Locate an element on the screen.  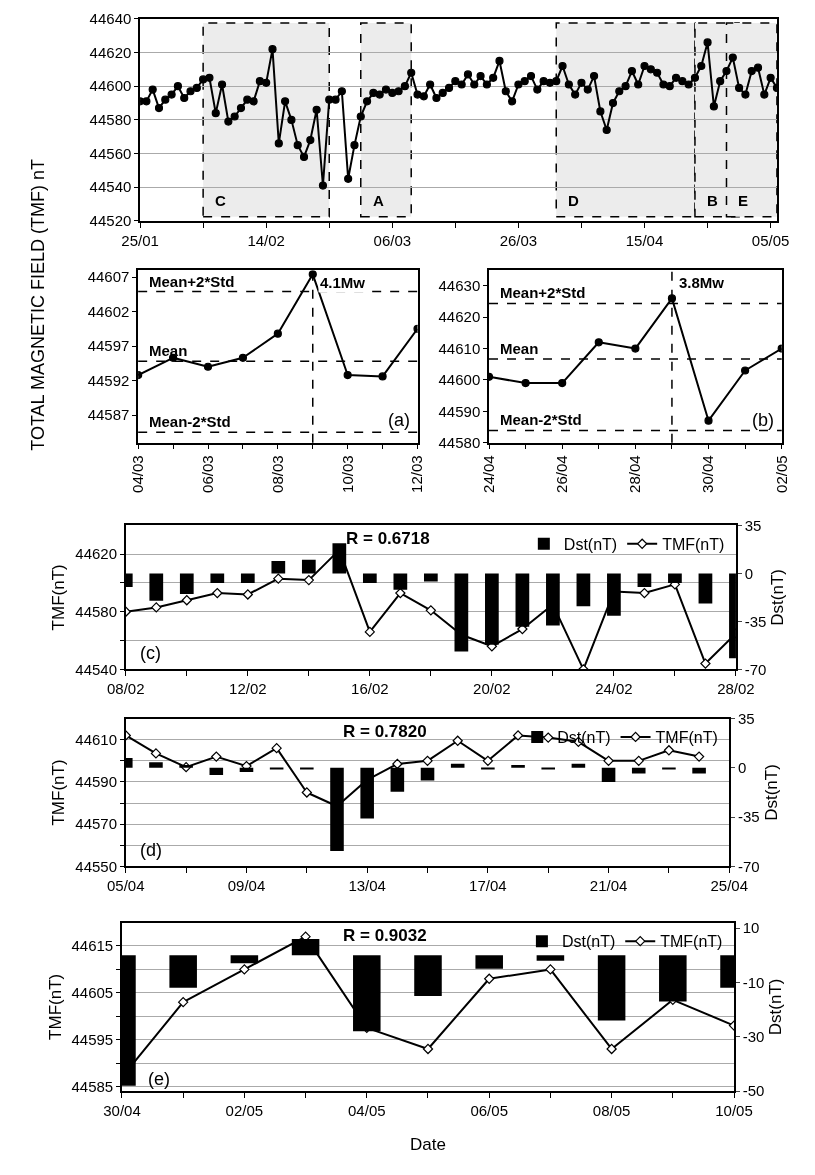
y-tick-label: 44585 is located at coordinates (92, 1086).